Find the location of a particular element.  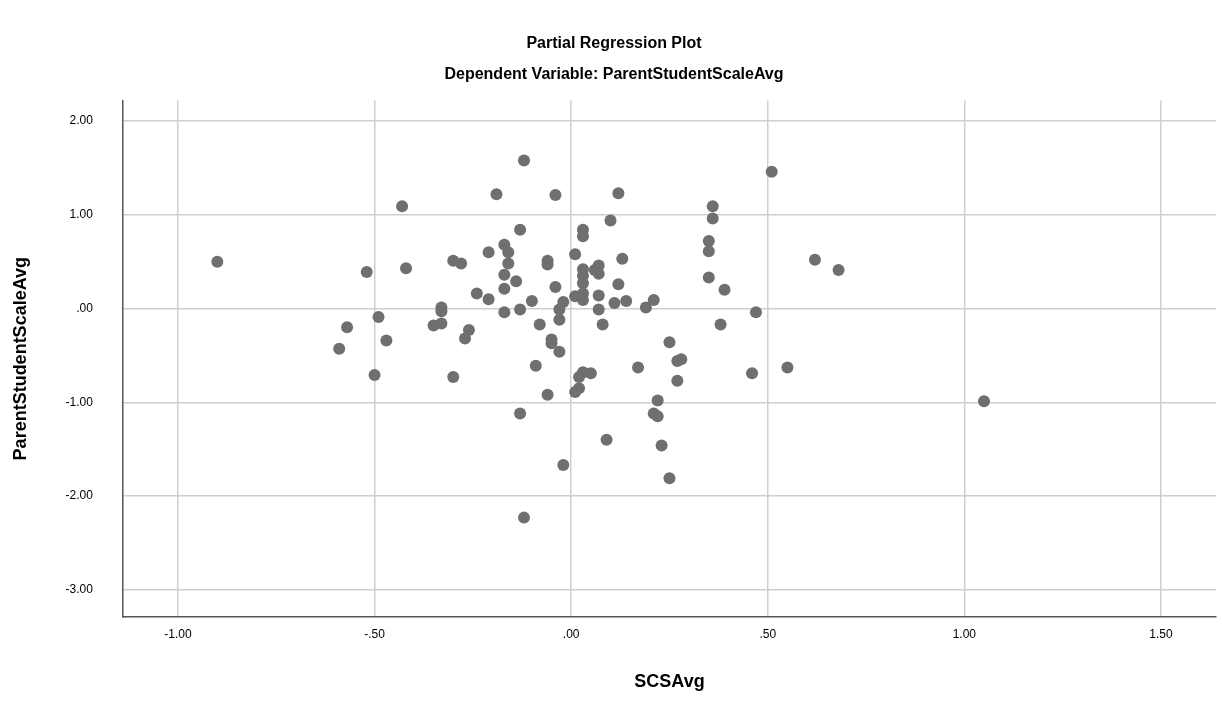

x-tick-label: -.50 is located at coordinates (375, 633).